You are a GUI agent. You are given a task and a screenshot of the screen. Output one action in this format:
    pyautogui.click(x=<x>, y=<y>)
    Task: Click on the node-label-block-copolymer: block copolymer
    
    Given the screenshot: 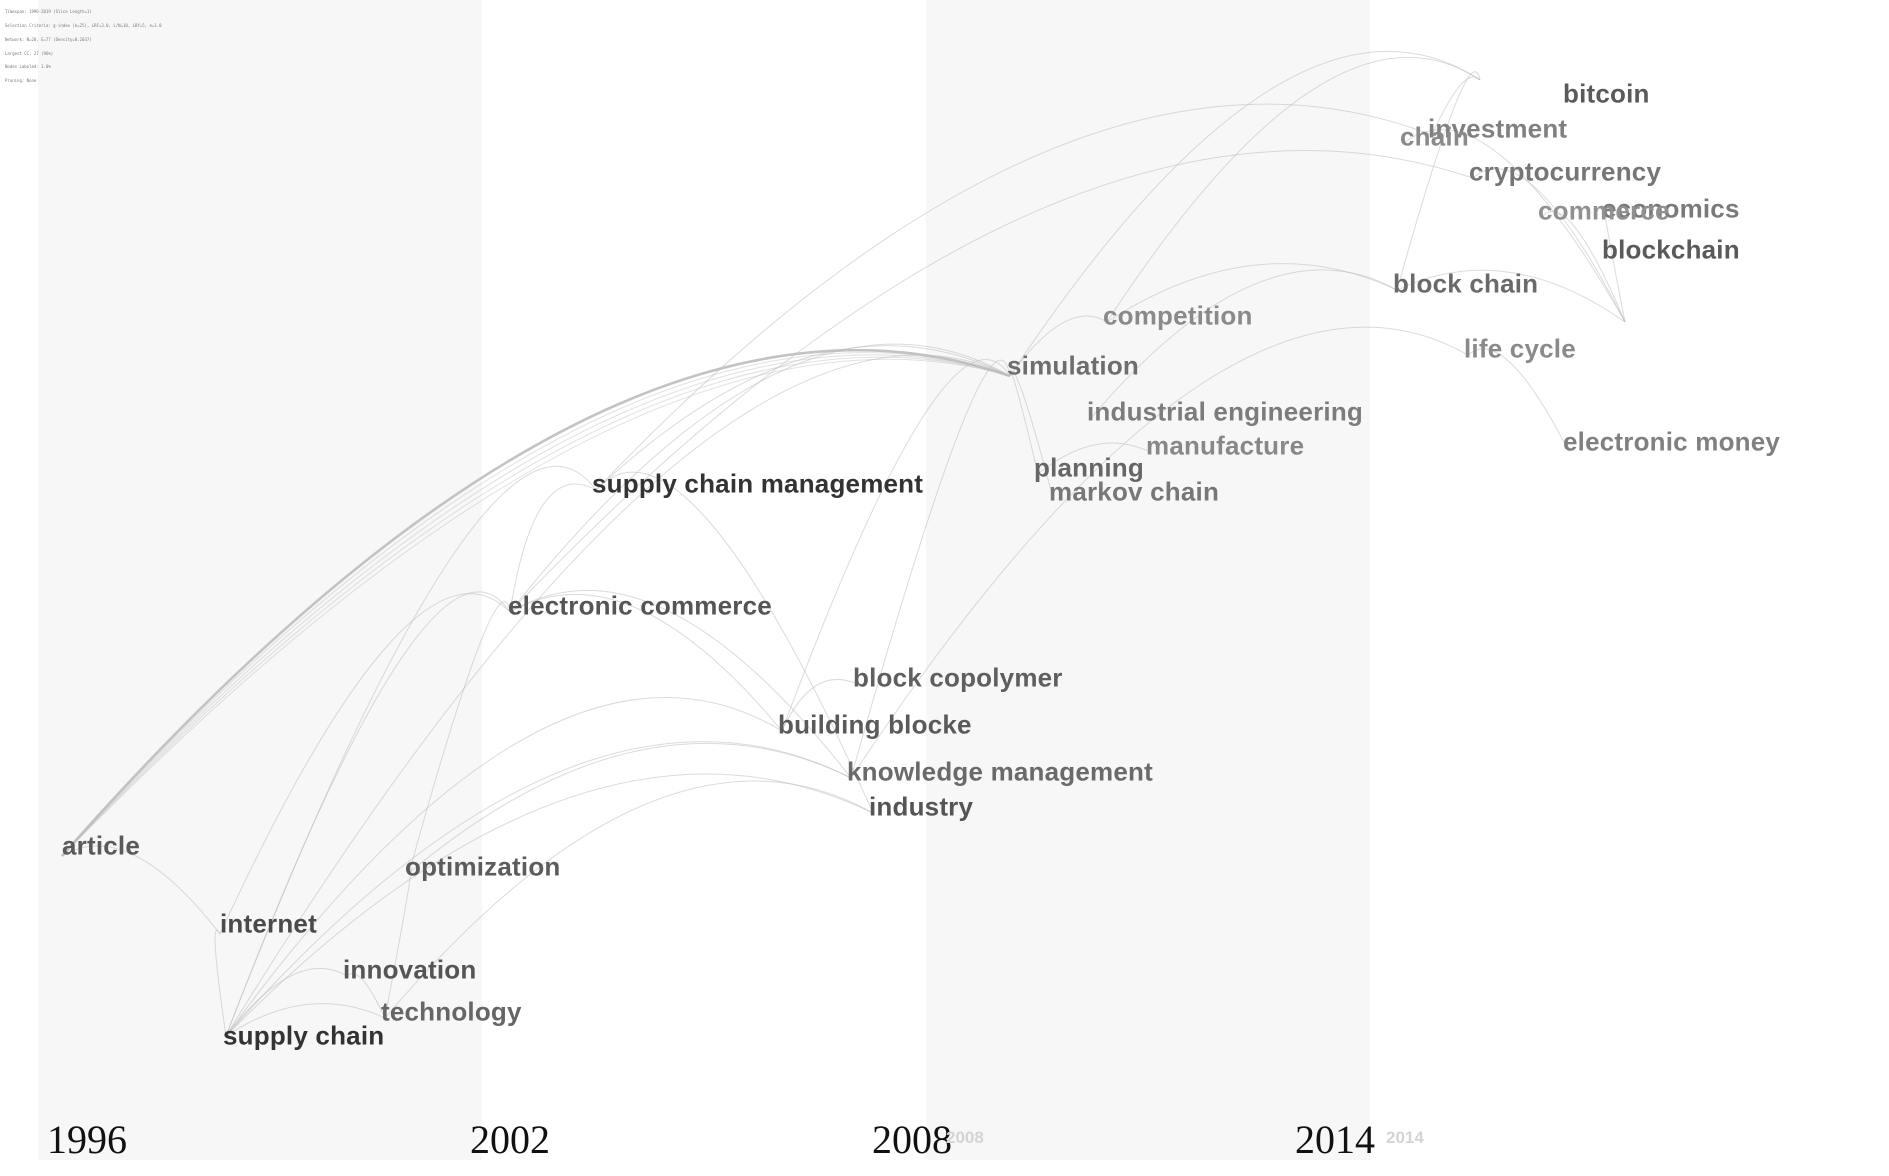 What is the action you would take?
    pyautogui.click(x=958, y=677)
    